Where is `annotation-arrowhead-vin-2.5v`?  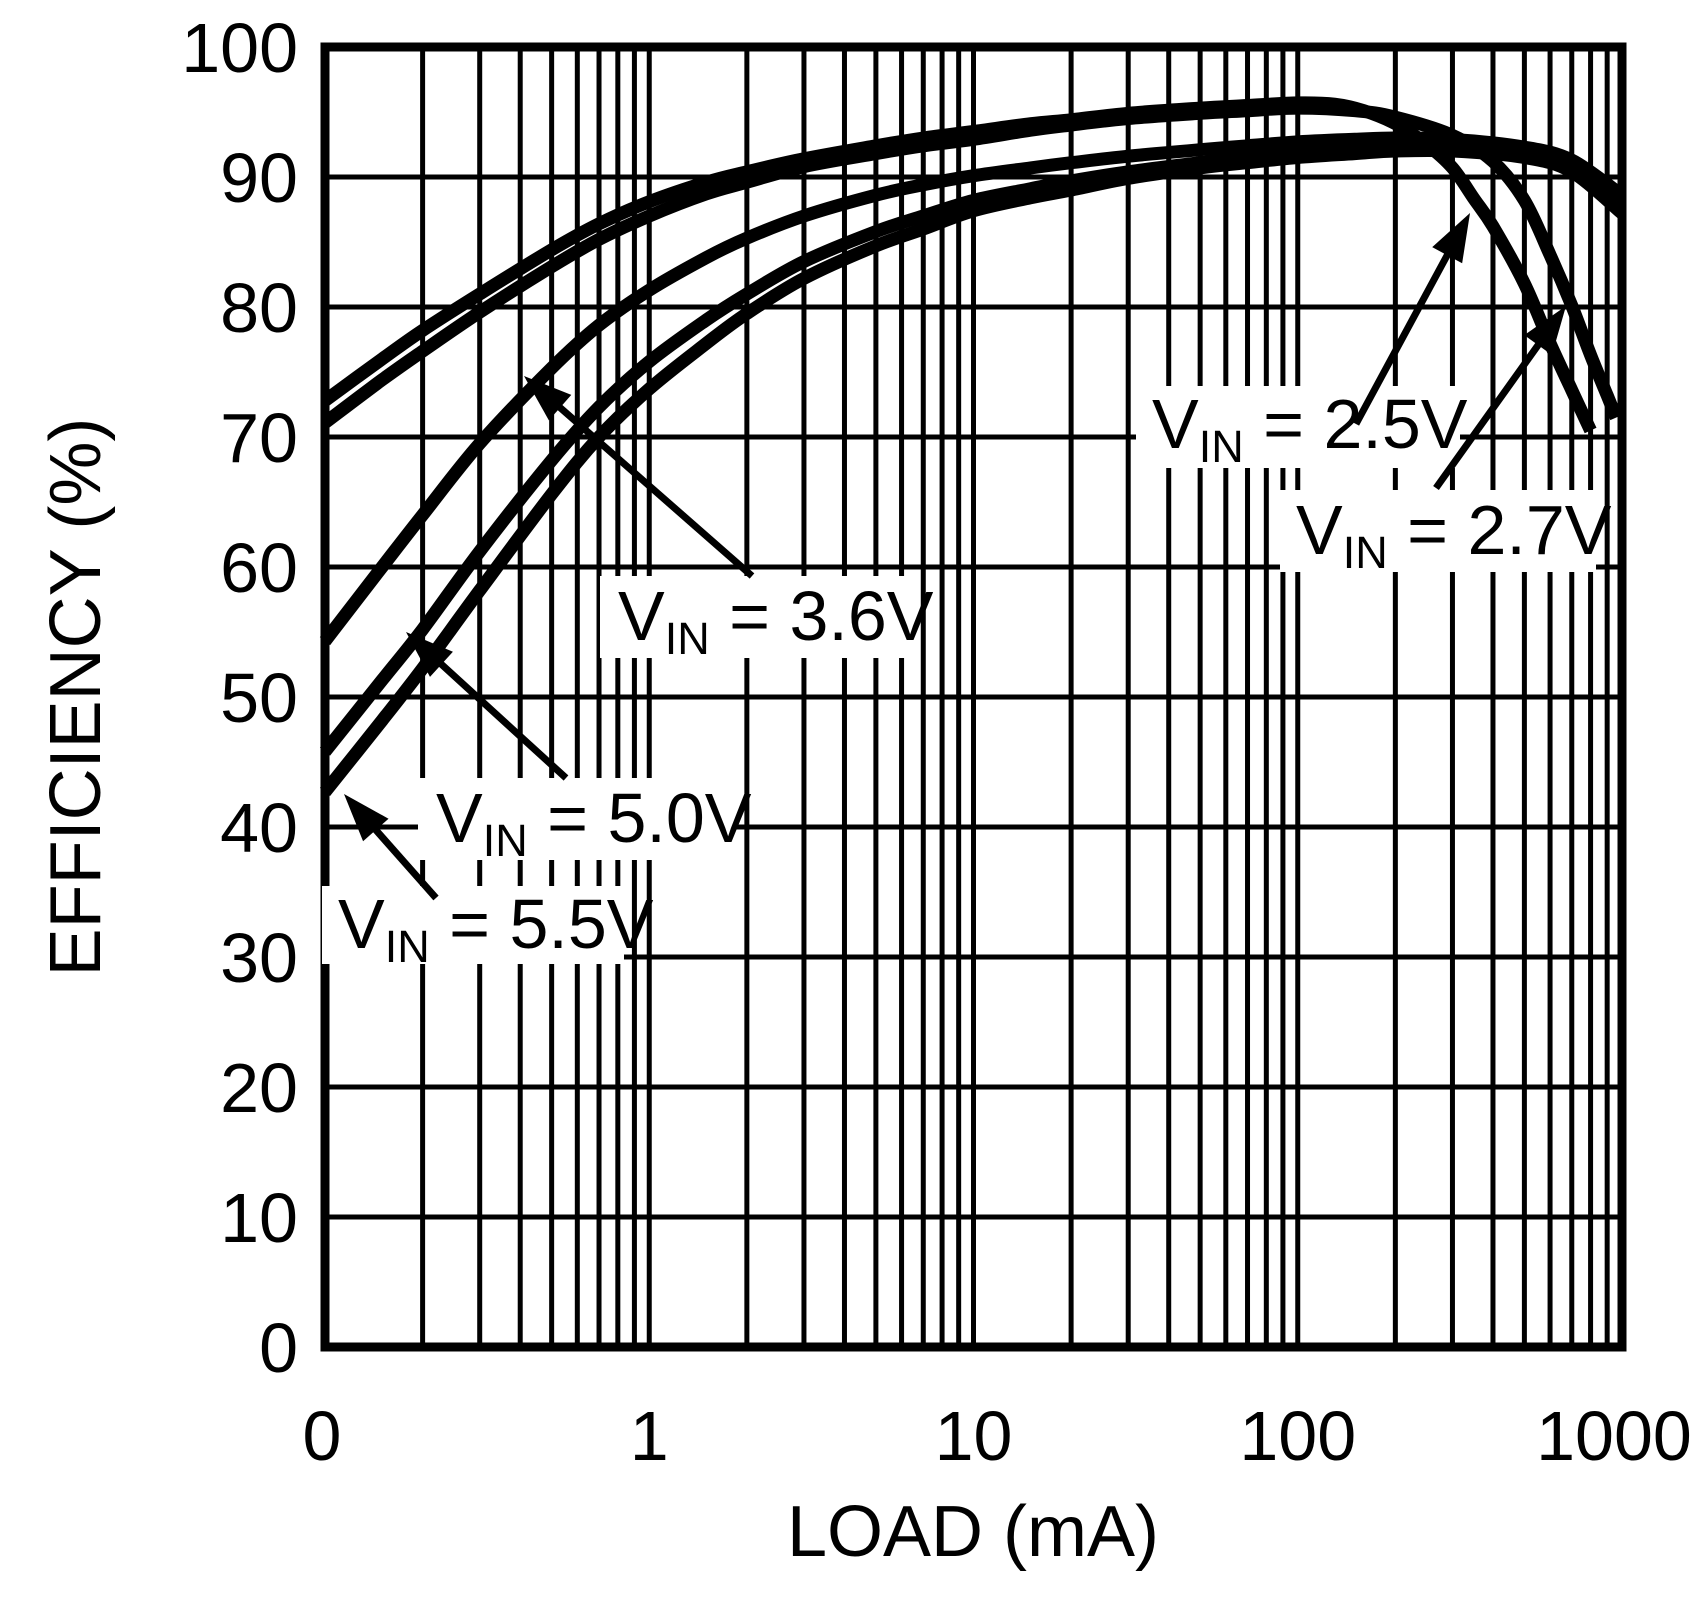 annotation-arrowhead-vin-2.5v is located at coordinates (1451, 238).